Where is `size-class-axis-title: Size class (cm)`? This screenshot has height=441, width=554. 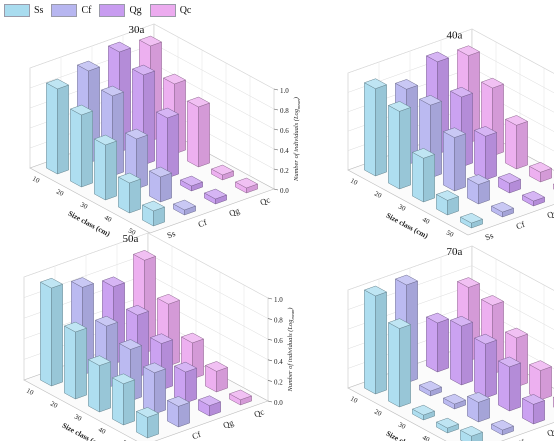 size-class-axis-title: Size class (cm) is located at coordinates (407, 226).